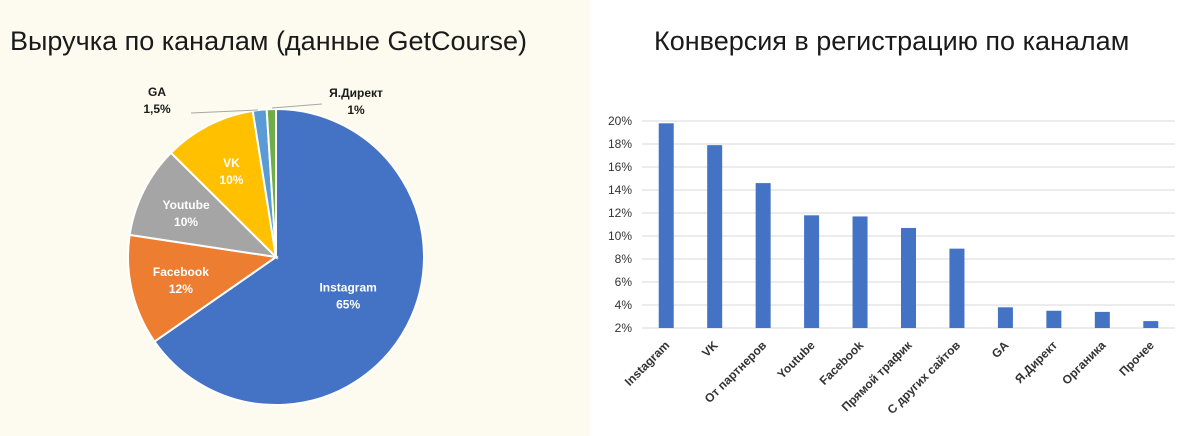 This screenshot has height=436, width=1200. I want to click on pie-slice-youtube, so click(203, 205).